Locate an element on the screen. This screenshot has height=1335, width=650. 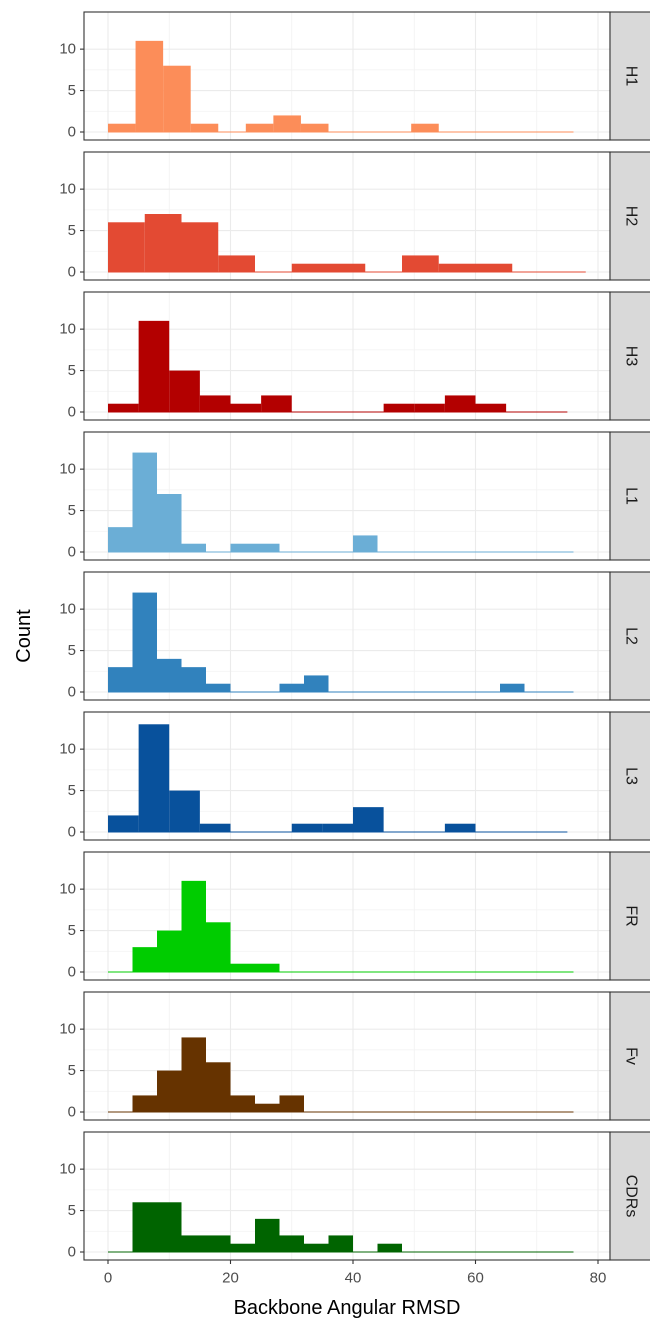
facet-strip-label: H3 is located at coordinates (631, 356).